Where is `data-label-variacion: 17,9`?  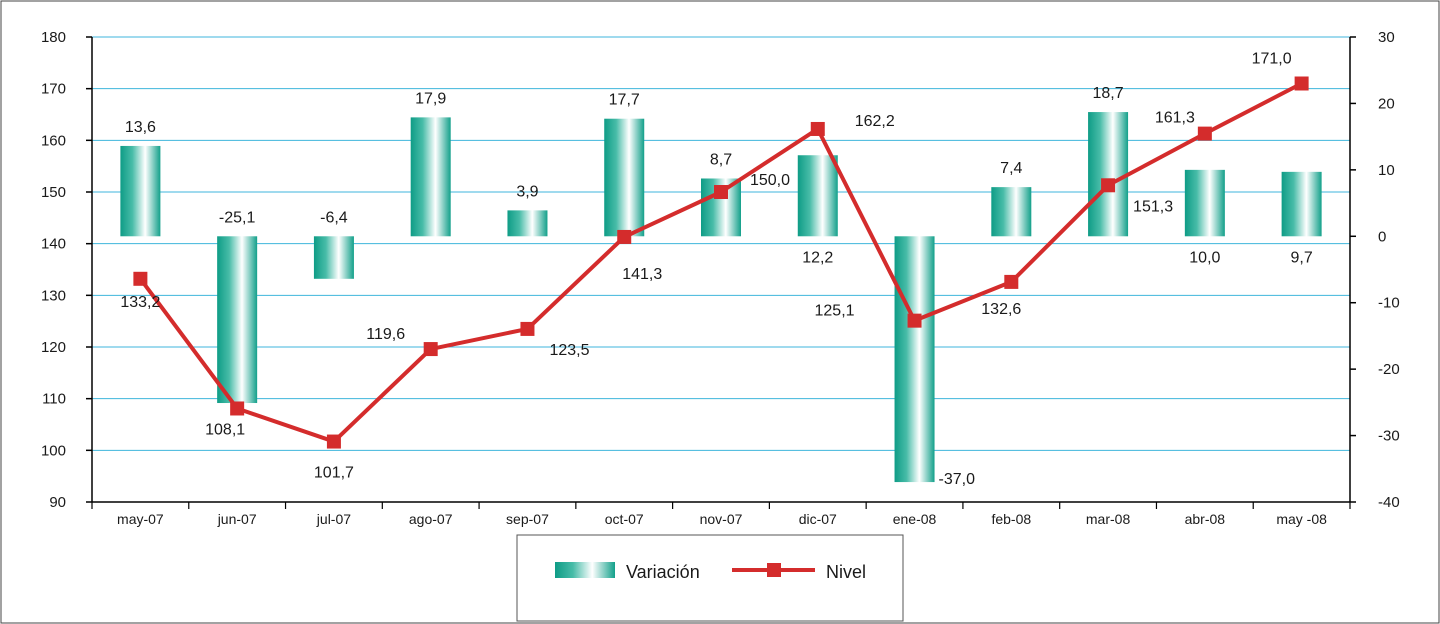
data-label-variacion: 17,9 is located at coordinates (430, 98).